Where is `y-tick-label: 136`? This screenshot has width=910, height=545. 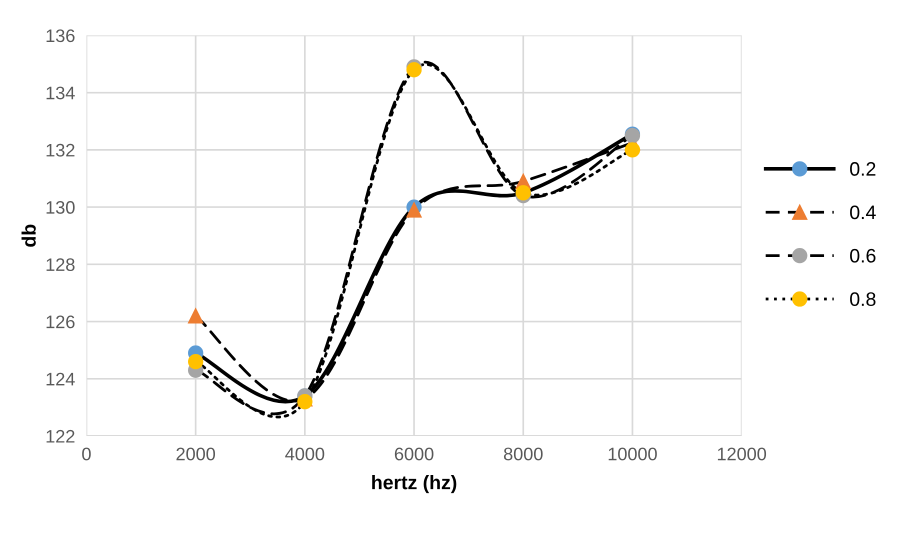
y-tick-label: 136 is located at coordinates (60, 35).